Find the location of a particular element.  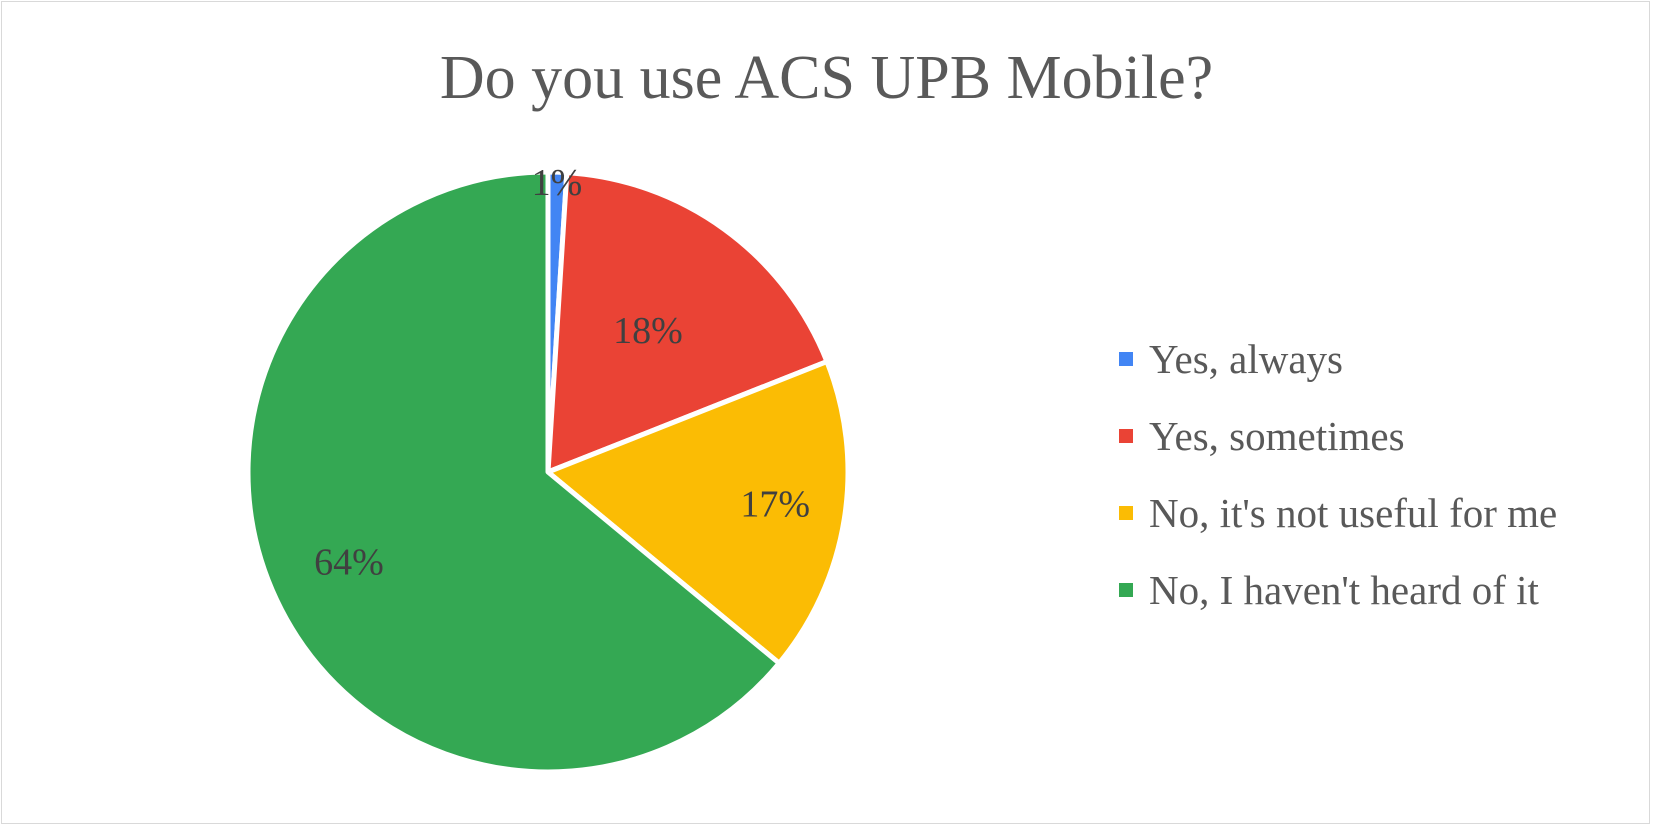

legend-item-havent-heard: No, I haven't heard of it is located at coordinates (1338, 589).